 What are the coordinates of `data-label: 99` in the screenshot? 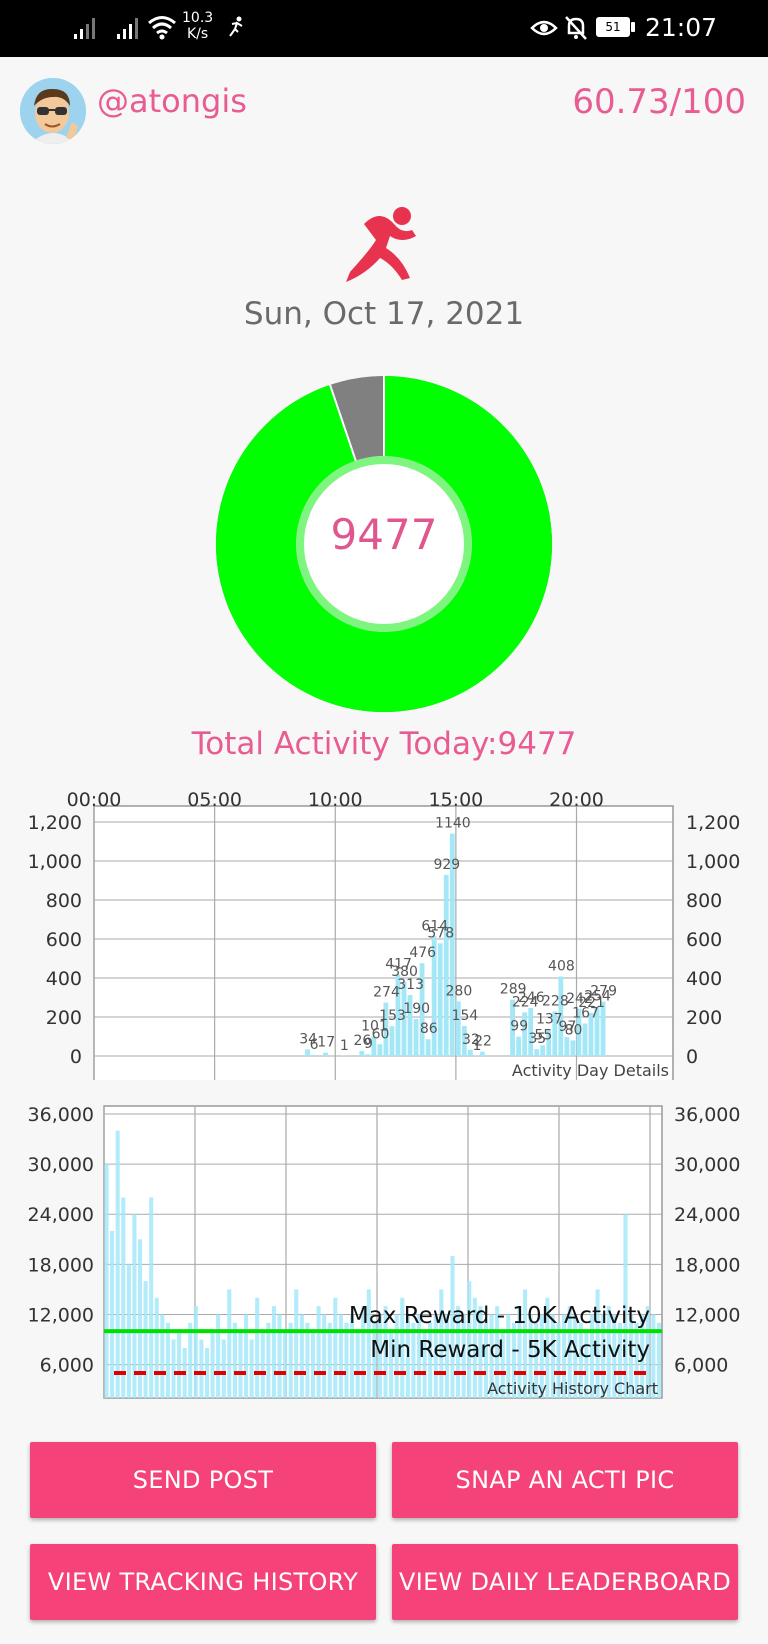 It's located at (519, 1027).